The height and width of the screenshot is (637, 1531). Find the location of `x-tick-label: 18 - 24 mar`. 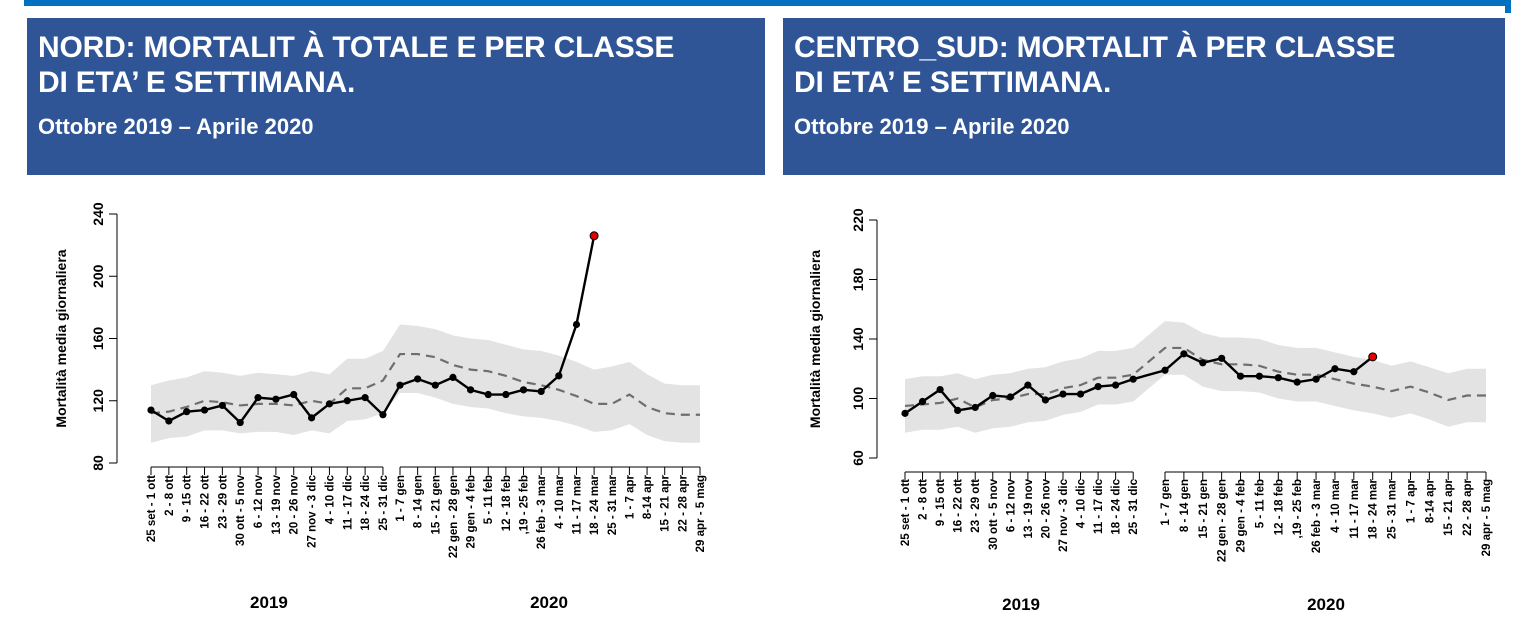

x-tick-label: 18 - 24 mar is located at coordinates (595, 504).